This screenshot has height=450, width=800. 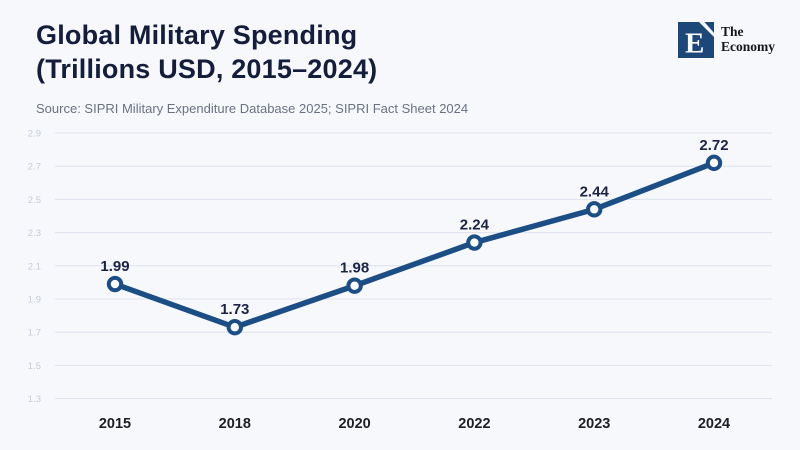 What do you see at coordinates (732, 31) in the screenshot?
I see `logo-word-the: The` at bounding box center [732, 31].